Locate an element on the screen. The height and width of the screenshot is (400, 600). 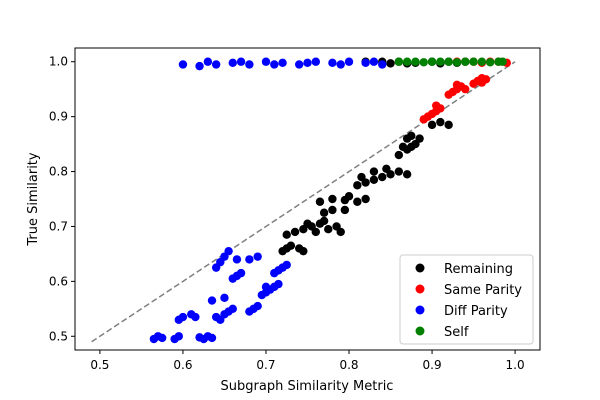
x-tick-label: 1.0 is located at coordinates (515, 365).